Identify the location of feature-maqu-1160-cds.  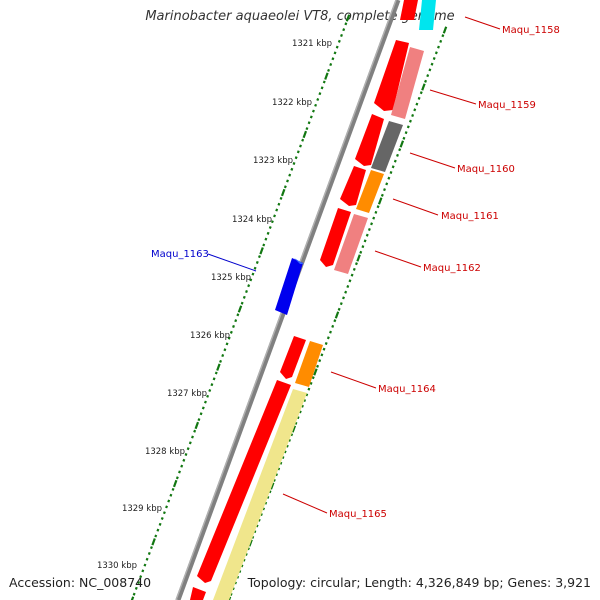
(369, 140).